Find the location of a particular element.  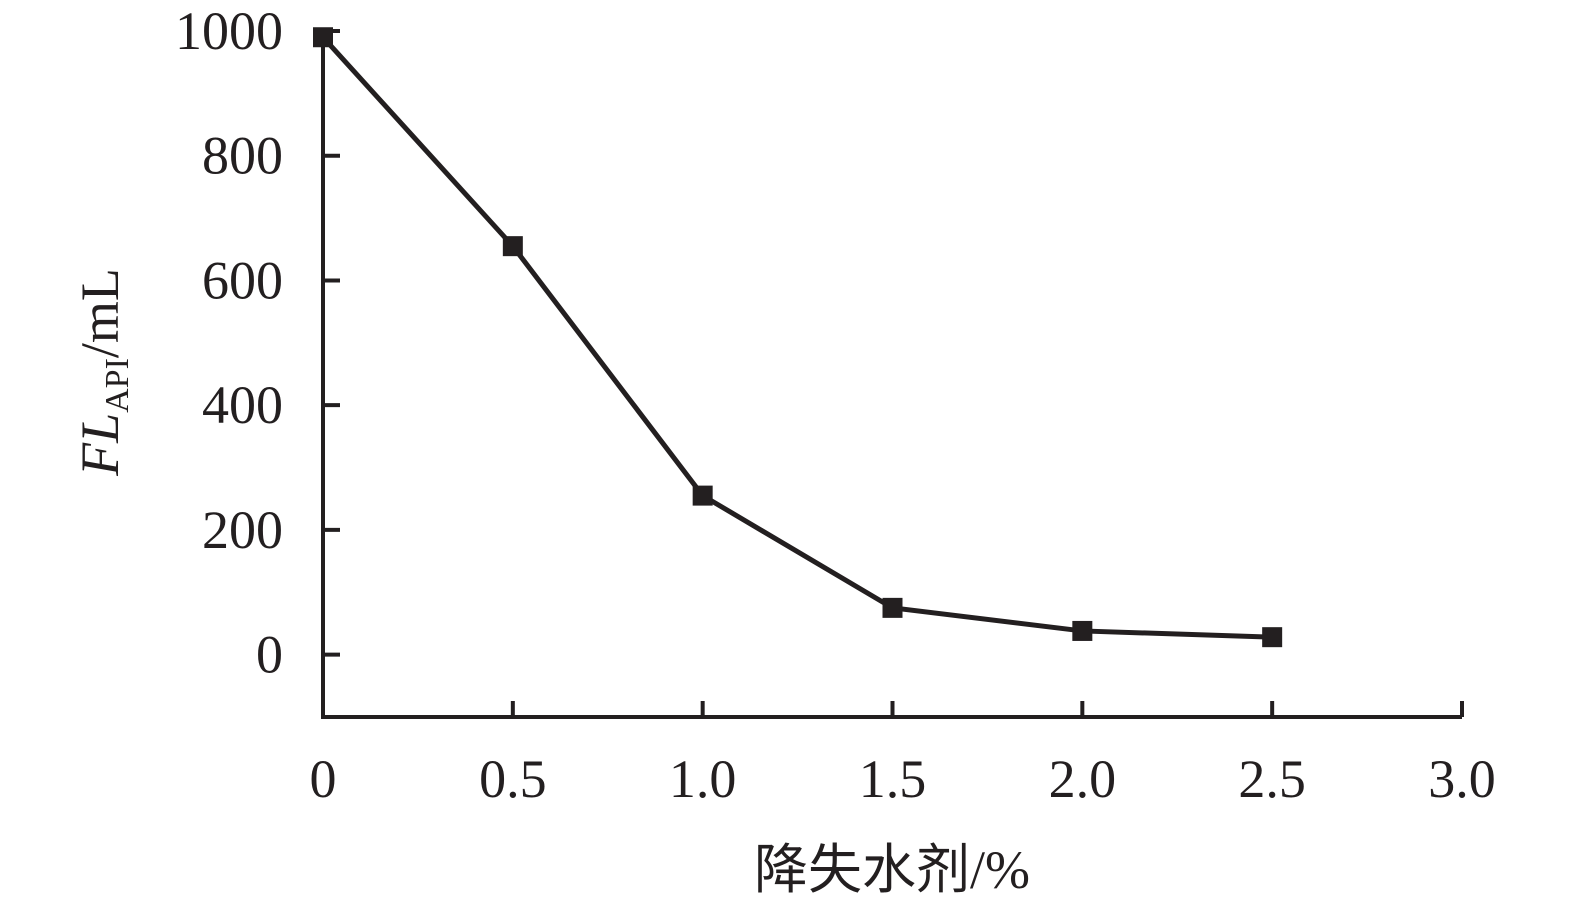

x-axis-title: 降失水剂/% is located at coordinates (892, 870).